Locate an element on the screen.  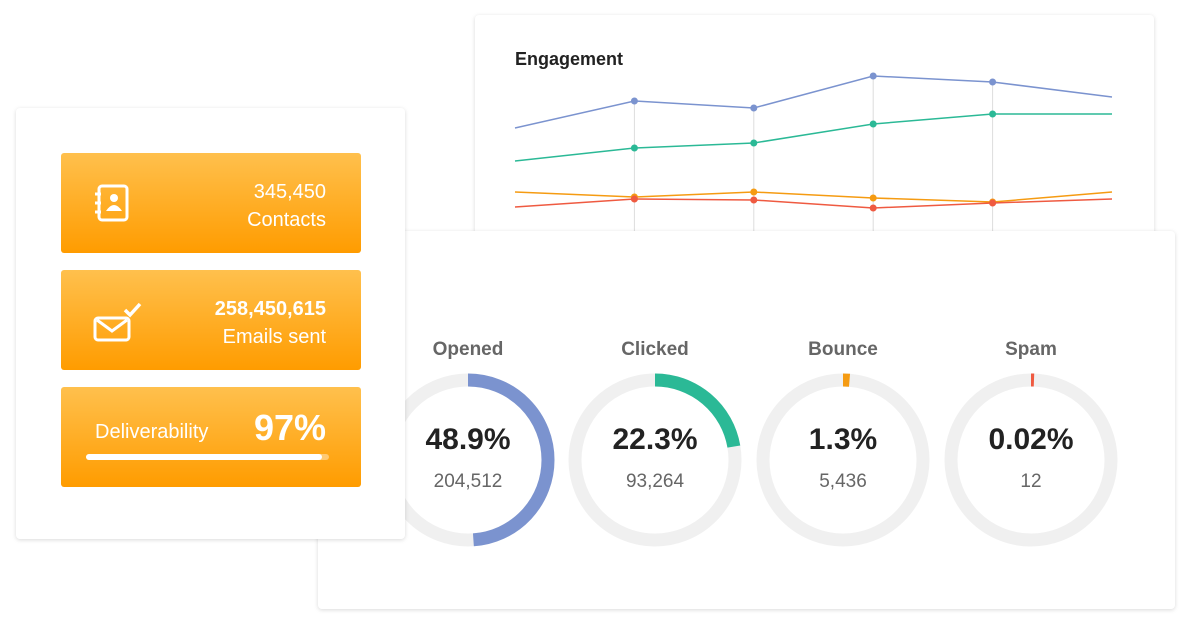
stat-count: 12 is located at coordinates (1031, 481).